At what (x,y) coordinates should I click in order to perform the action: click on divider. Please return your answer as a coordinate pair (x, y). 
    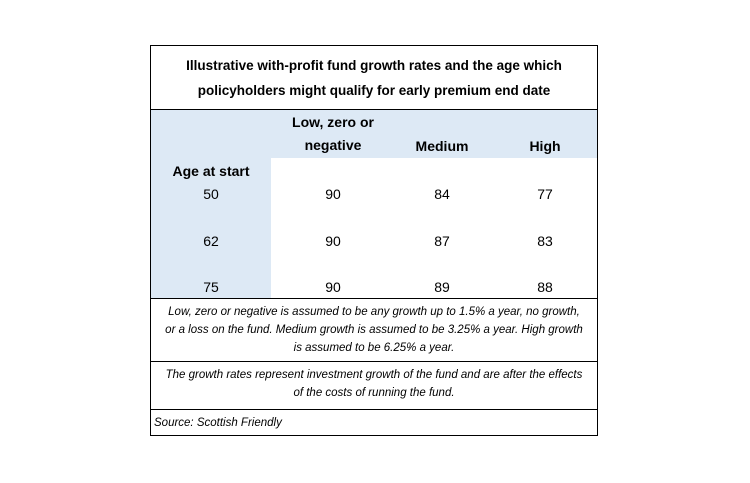
    Looking at the image, I should click on (374, 109).